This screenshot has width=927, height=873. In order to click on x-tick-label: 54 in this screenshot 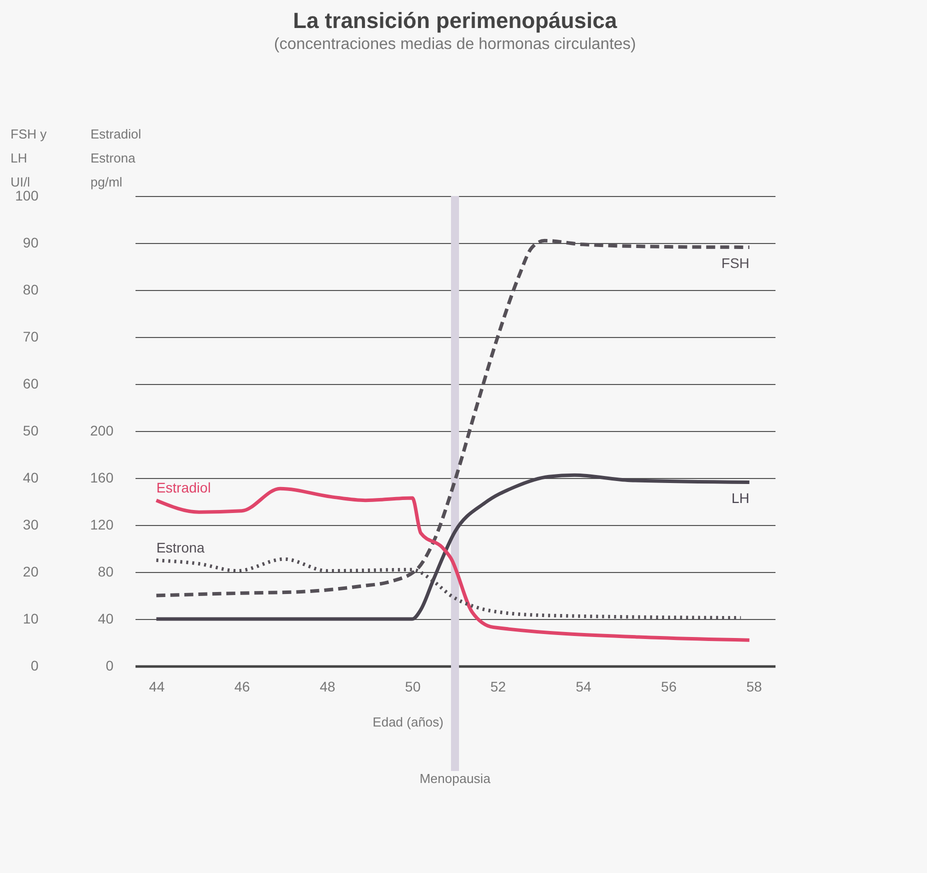, I will do `click(584, 686)`.